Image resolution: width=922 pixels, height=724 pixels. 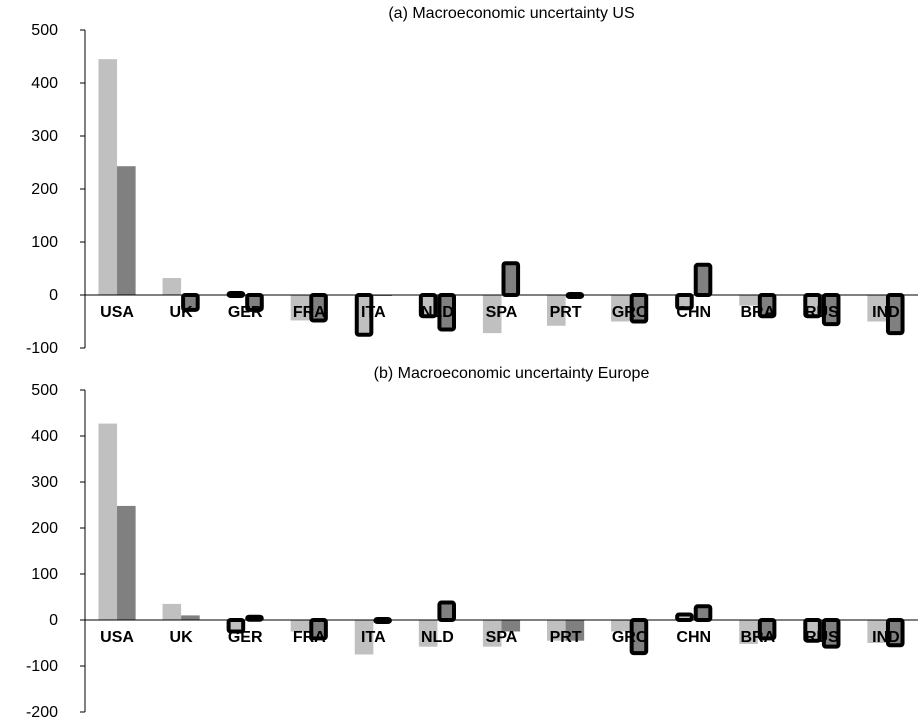 What do you see at coordinates (511, 13) in the screenshot?
I see `chart-title: (a) Macroeconomic uncertainty US` at bounding box center [511, 13].